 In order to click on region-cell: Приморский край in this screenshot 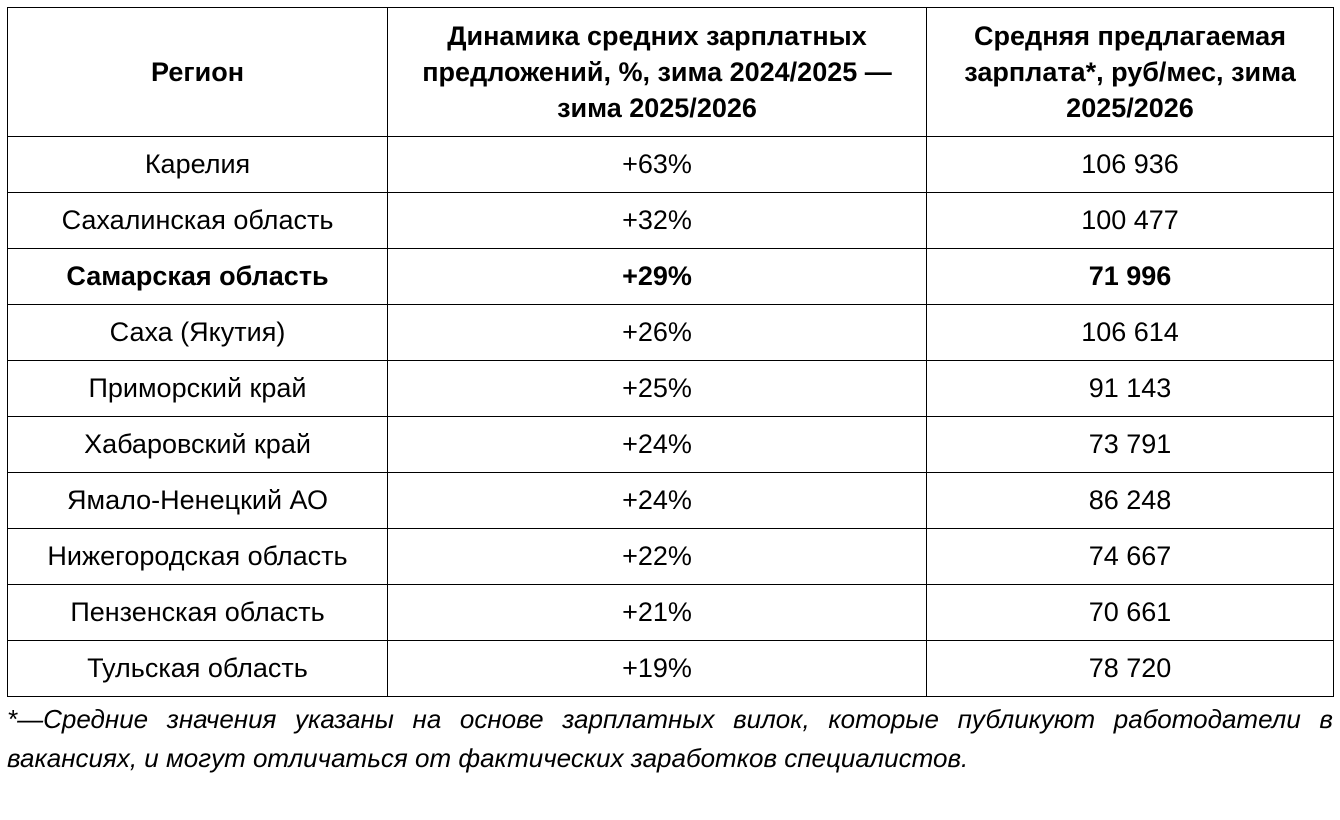, I will do `click(197, 388)`.